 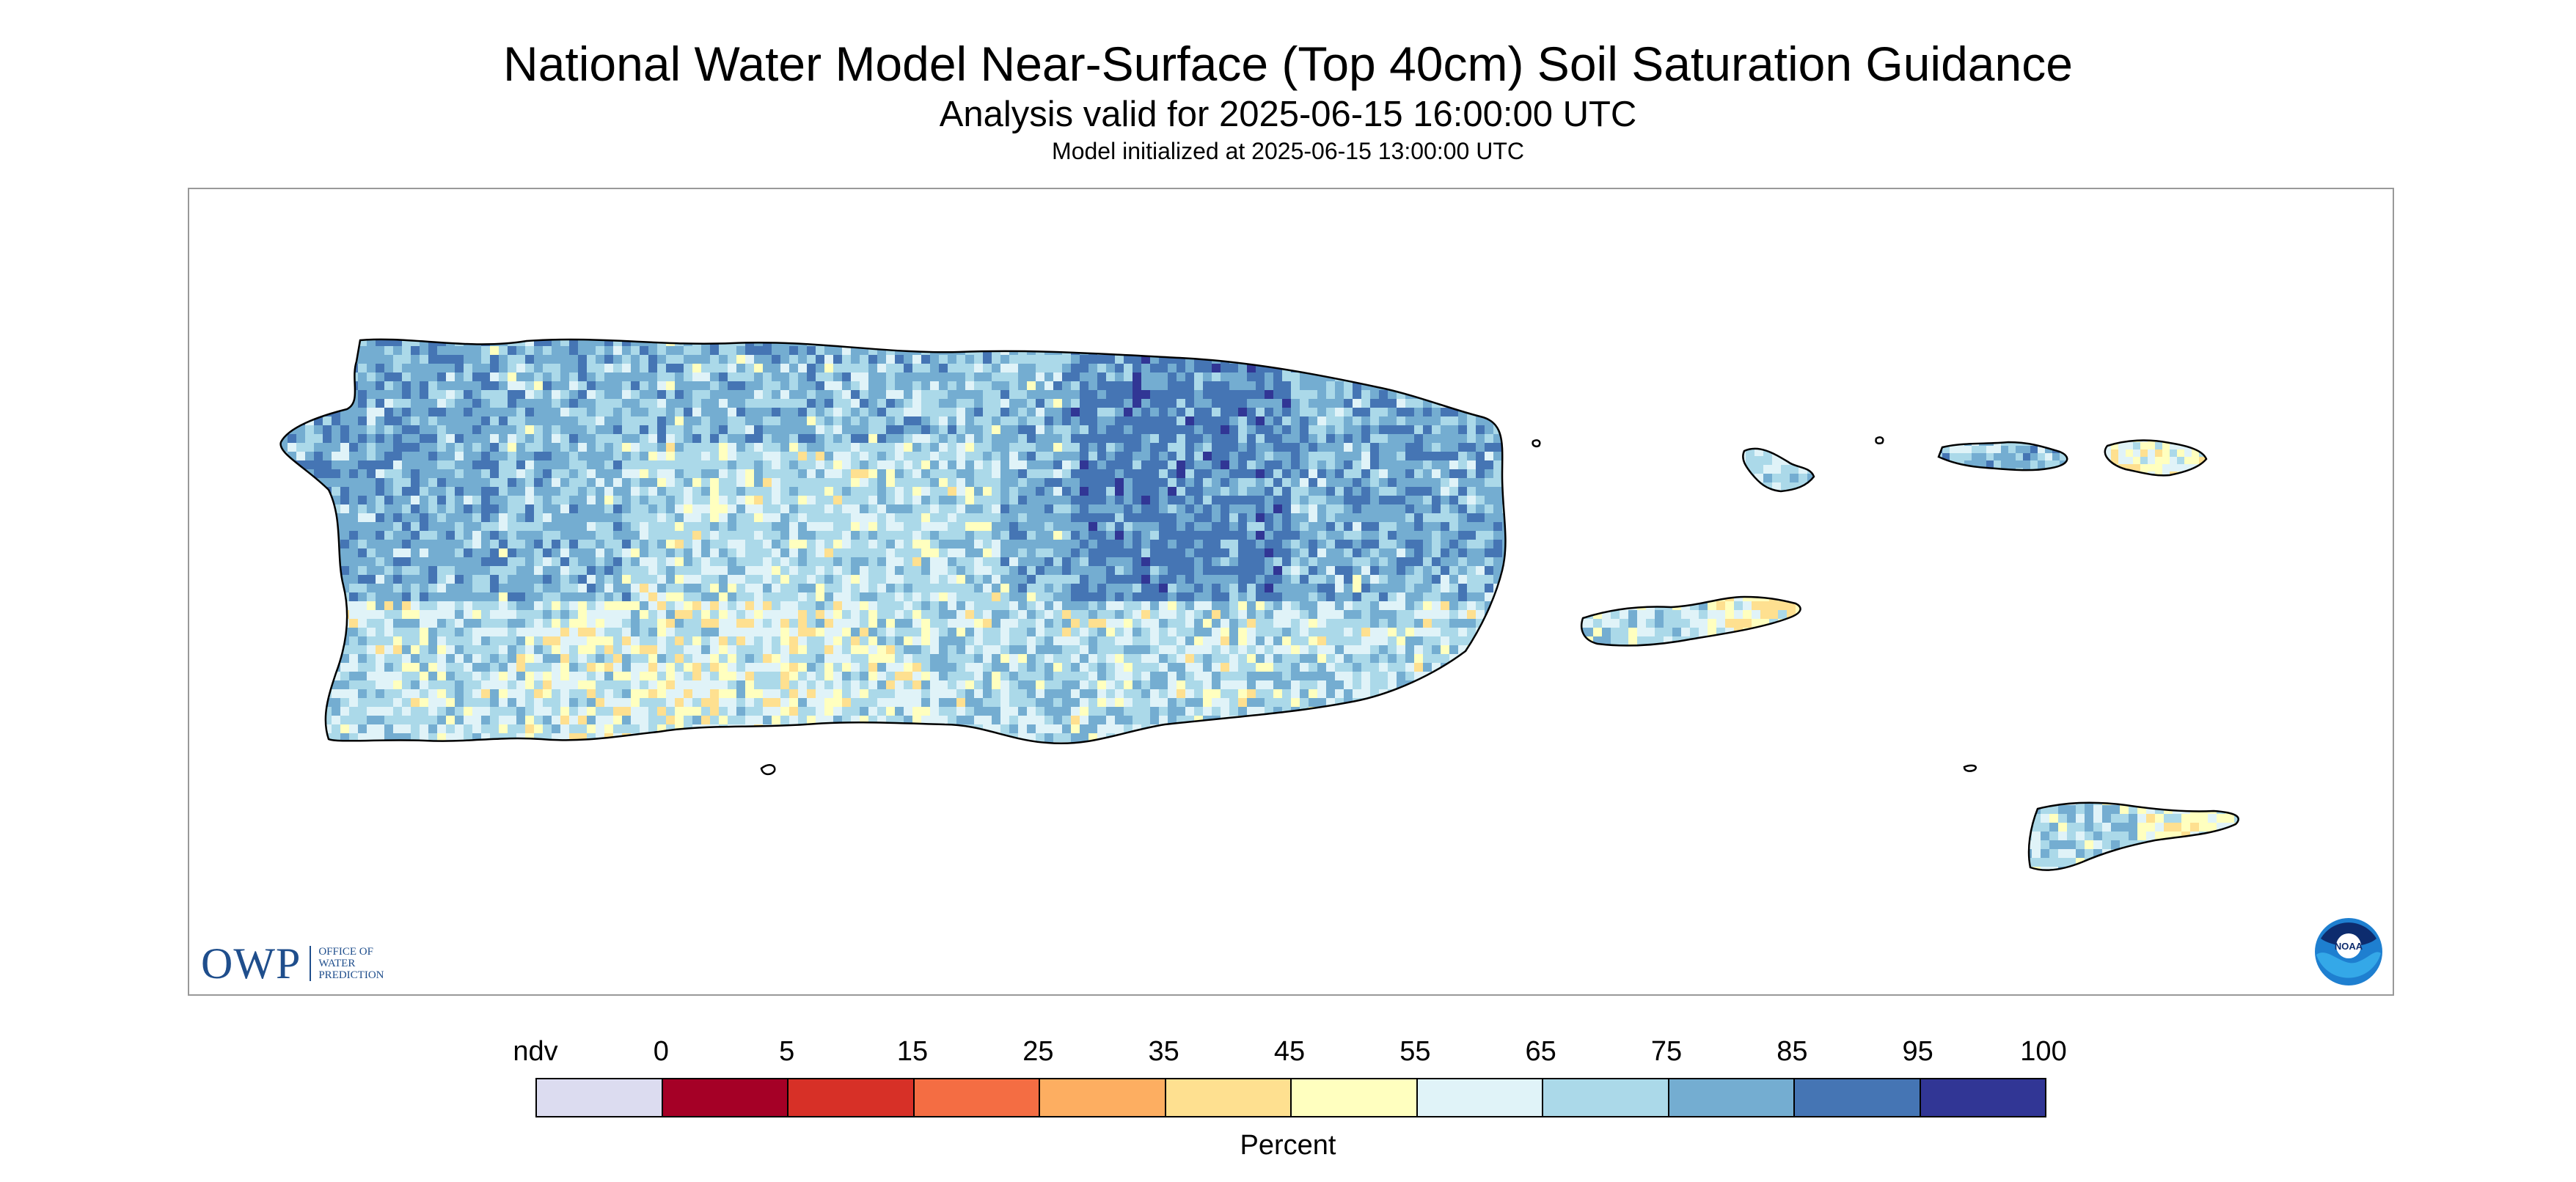 I want to click on colorbar-tick-label: 25, so click(x=1038, y=1051).